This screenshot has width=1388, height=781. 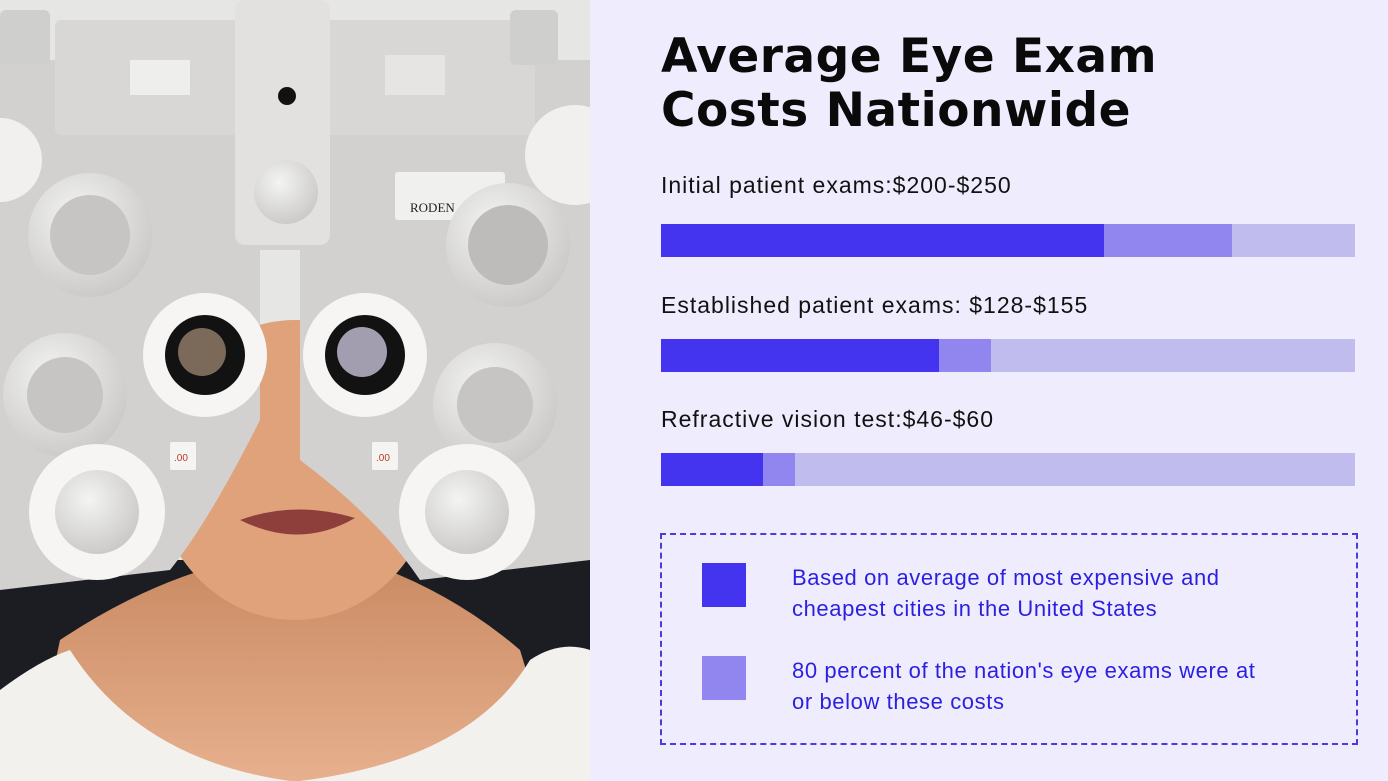 I want to click on cost-bar-initial-exams, so click(x=1008, y=240).